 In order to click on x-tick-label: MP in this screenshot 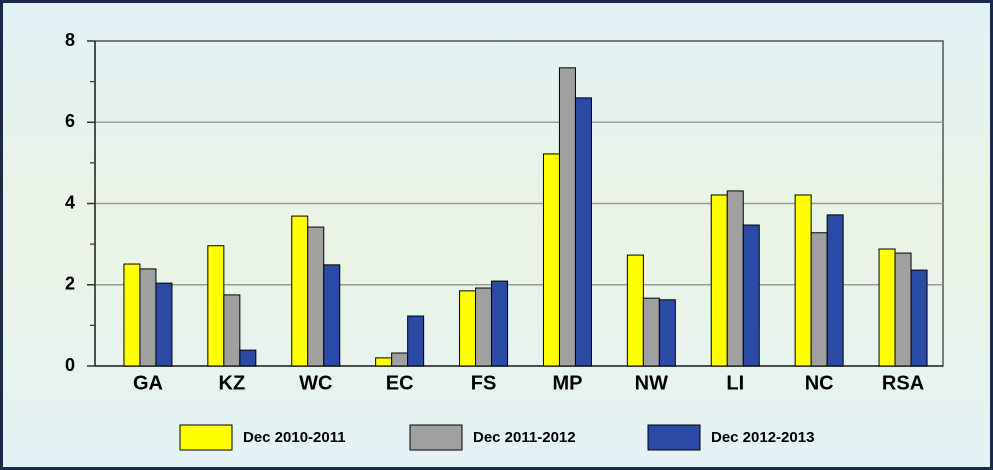, I will do `click(567, 383)`.